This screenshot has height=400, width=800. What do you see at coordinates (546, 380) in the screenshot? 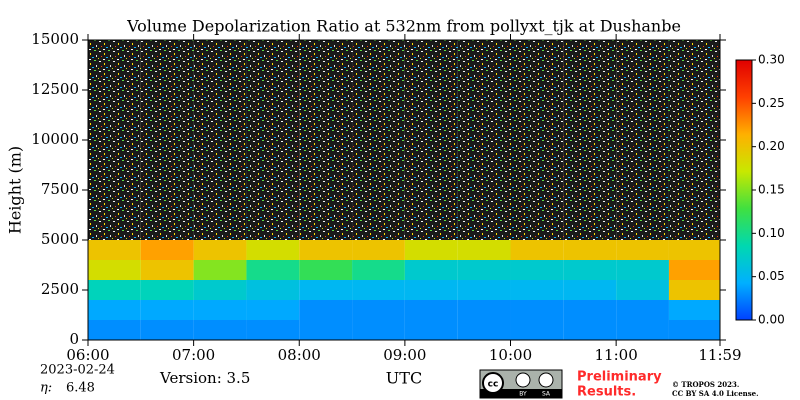
I see `badge-sa-circle` at bounding box center [546, 380].